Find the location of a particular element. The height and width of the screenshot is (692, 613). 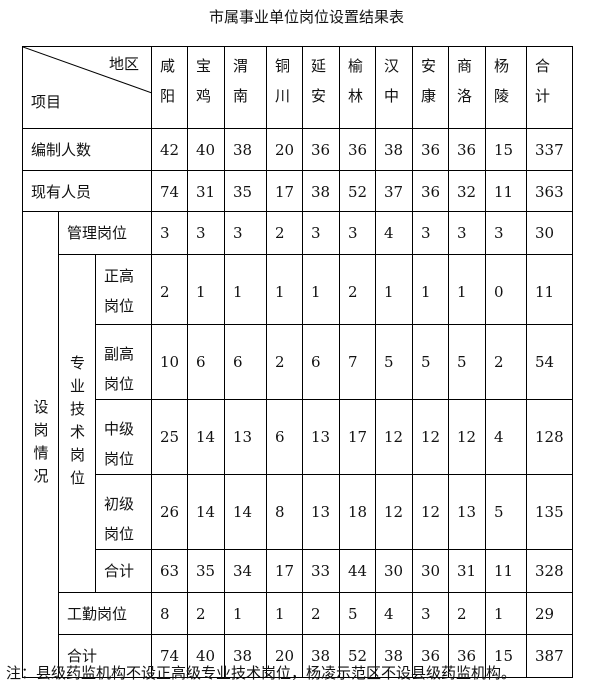

header-row: 地区 项目 咸阳 宝鸡 渭南 铜川 延安 榆林 汉中 安康 商洛 杨陵 合计 is located at coordinates (297, 87).